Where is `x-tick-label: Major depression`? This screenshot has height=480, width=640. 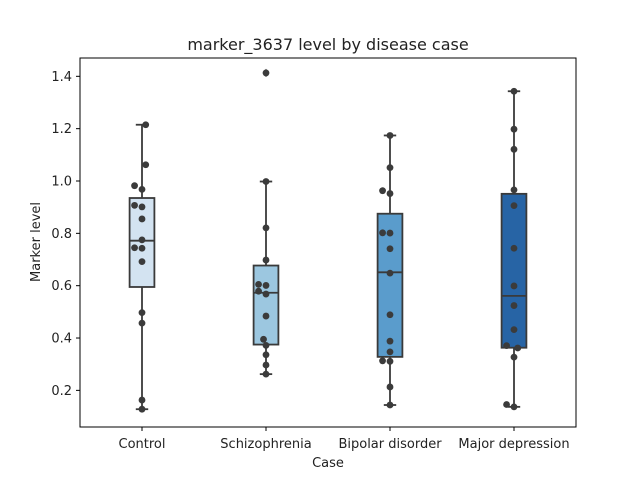
x-tick-label: Major depression is located at coordinates (513, 444).